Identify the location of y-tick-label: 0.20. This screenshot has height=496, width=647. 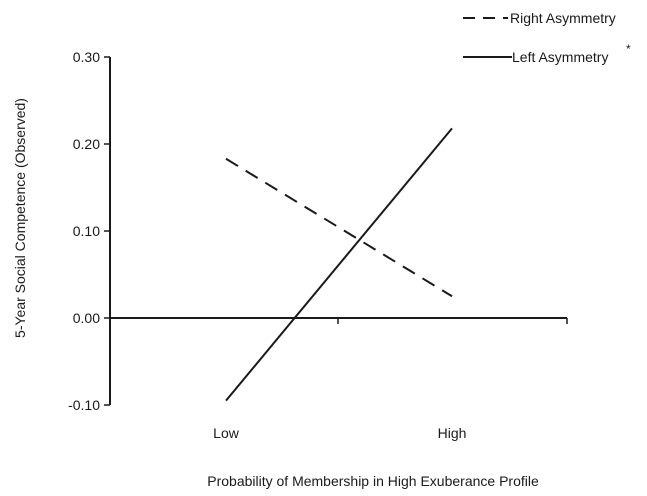
(86, 144).